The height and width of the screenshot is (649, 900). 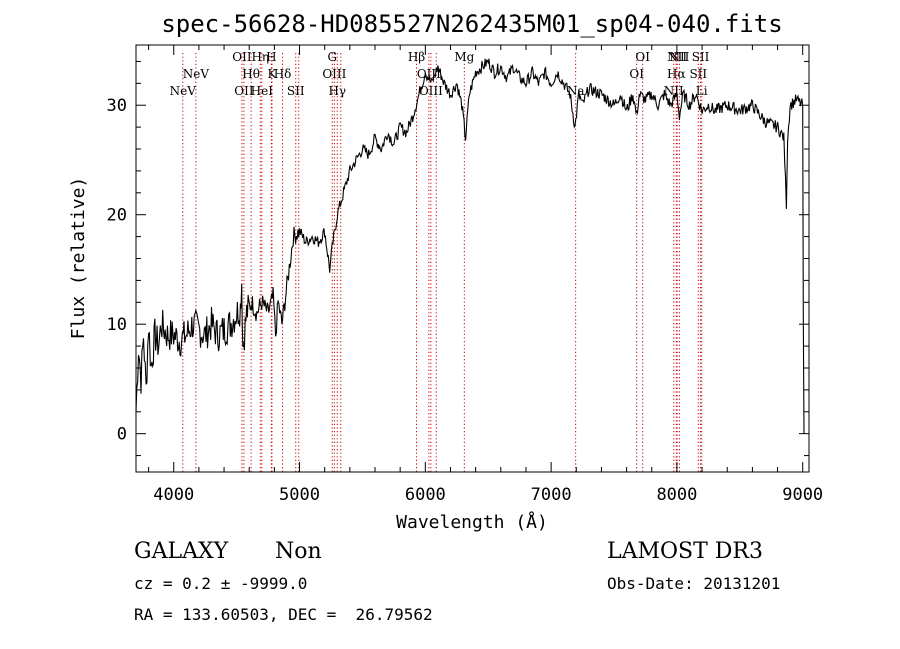 I want to click on line-label: Hθ, so click(x=251, y=74).